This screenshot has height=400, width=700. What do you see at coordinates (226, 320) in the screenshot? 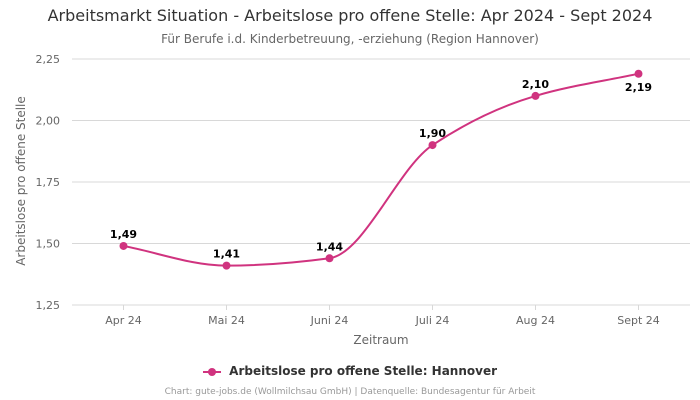
I see `x-tick-label: Mai 24` at bounding box center [226, 320].